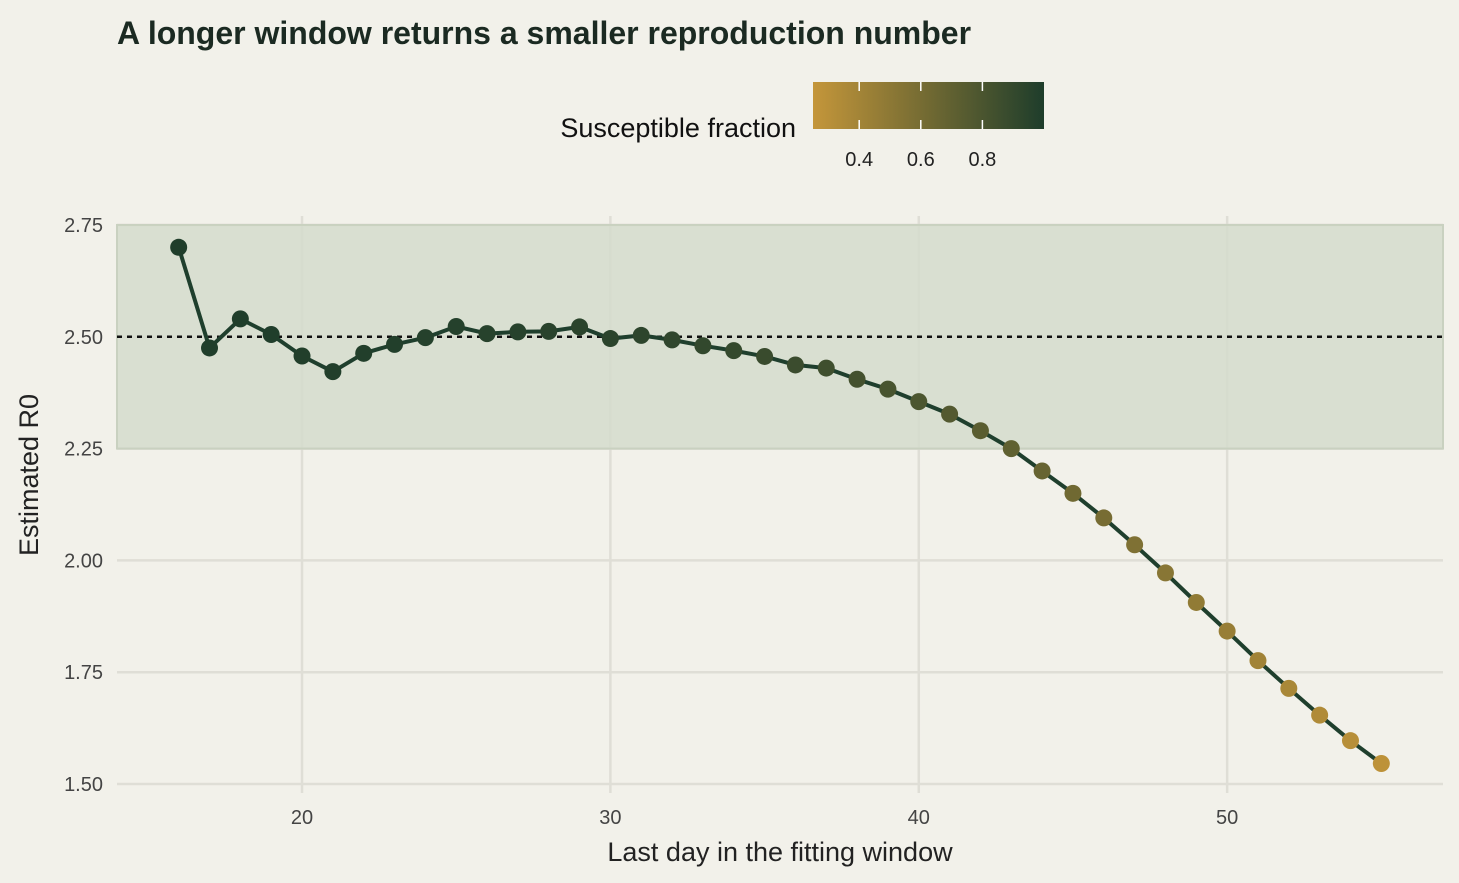 The image size is (1459, 883). I want to click on x-tick-label: 40, so click(919, 818).